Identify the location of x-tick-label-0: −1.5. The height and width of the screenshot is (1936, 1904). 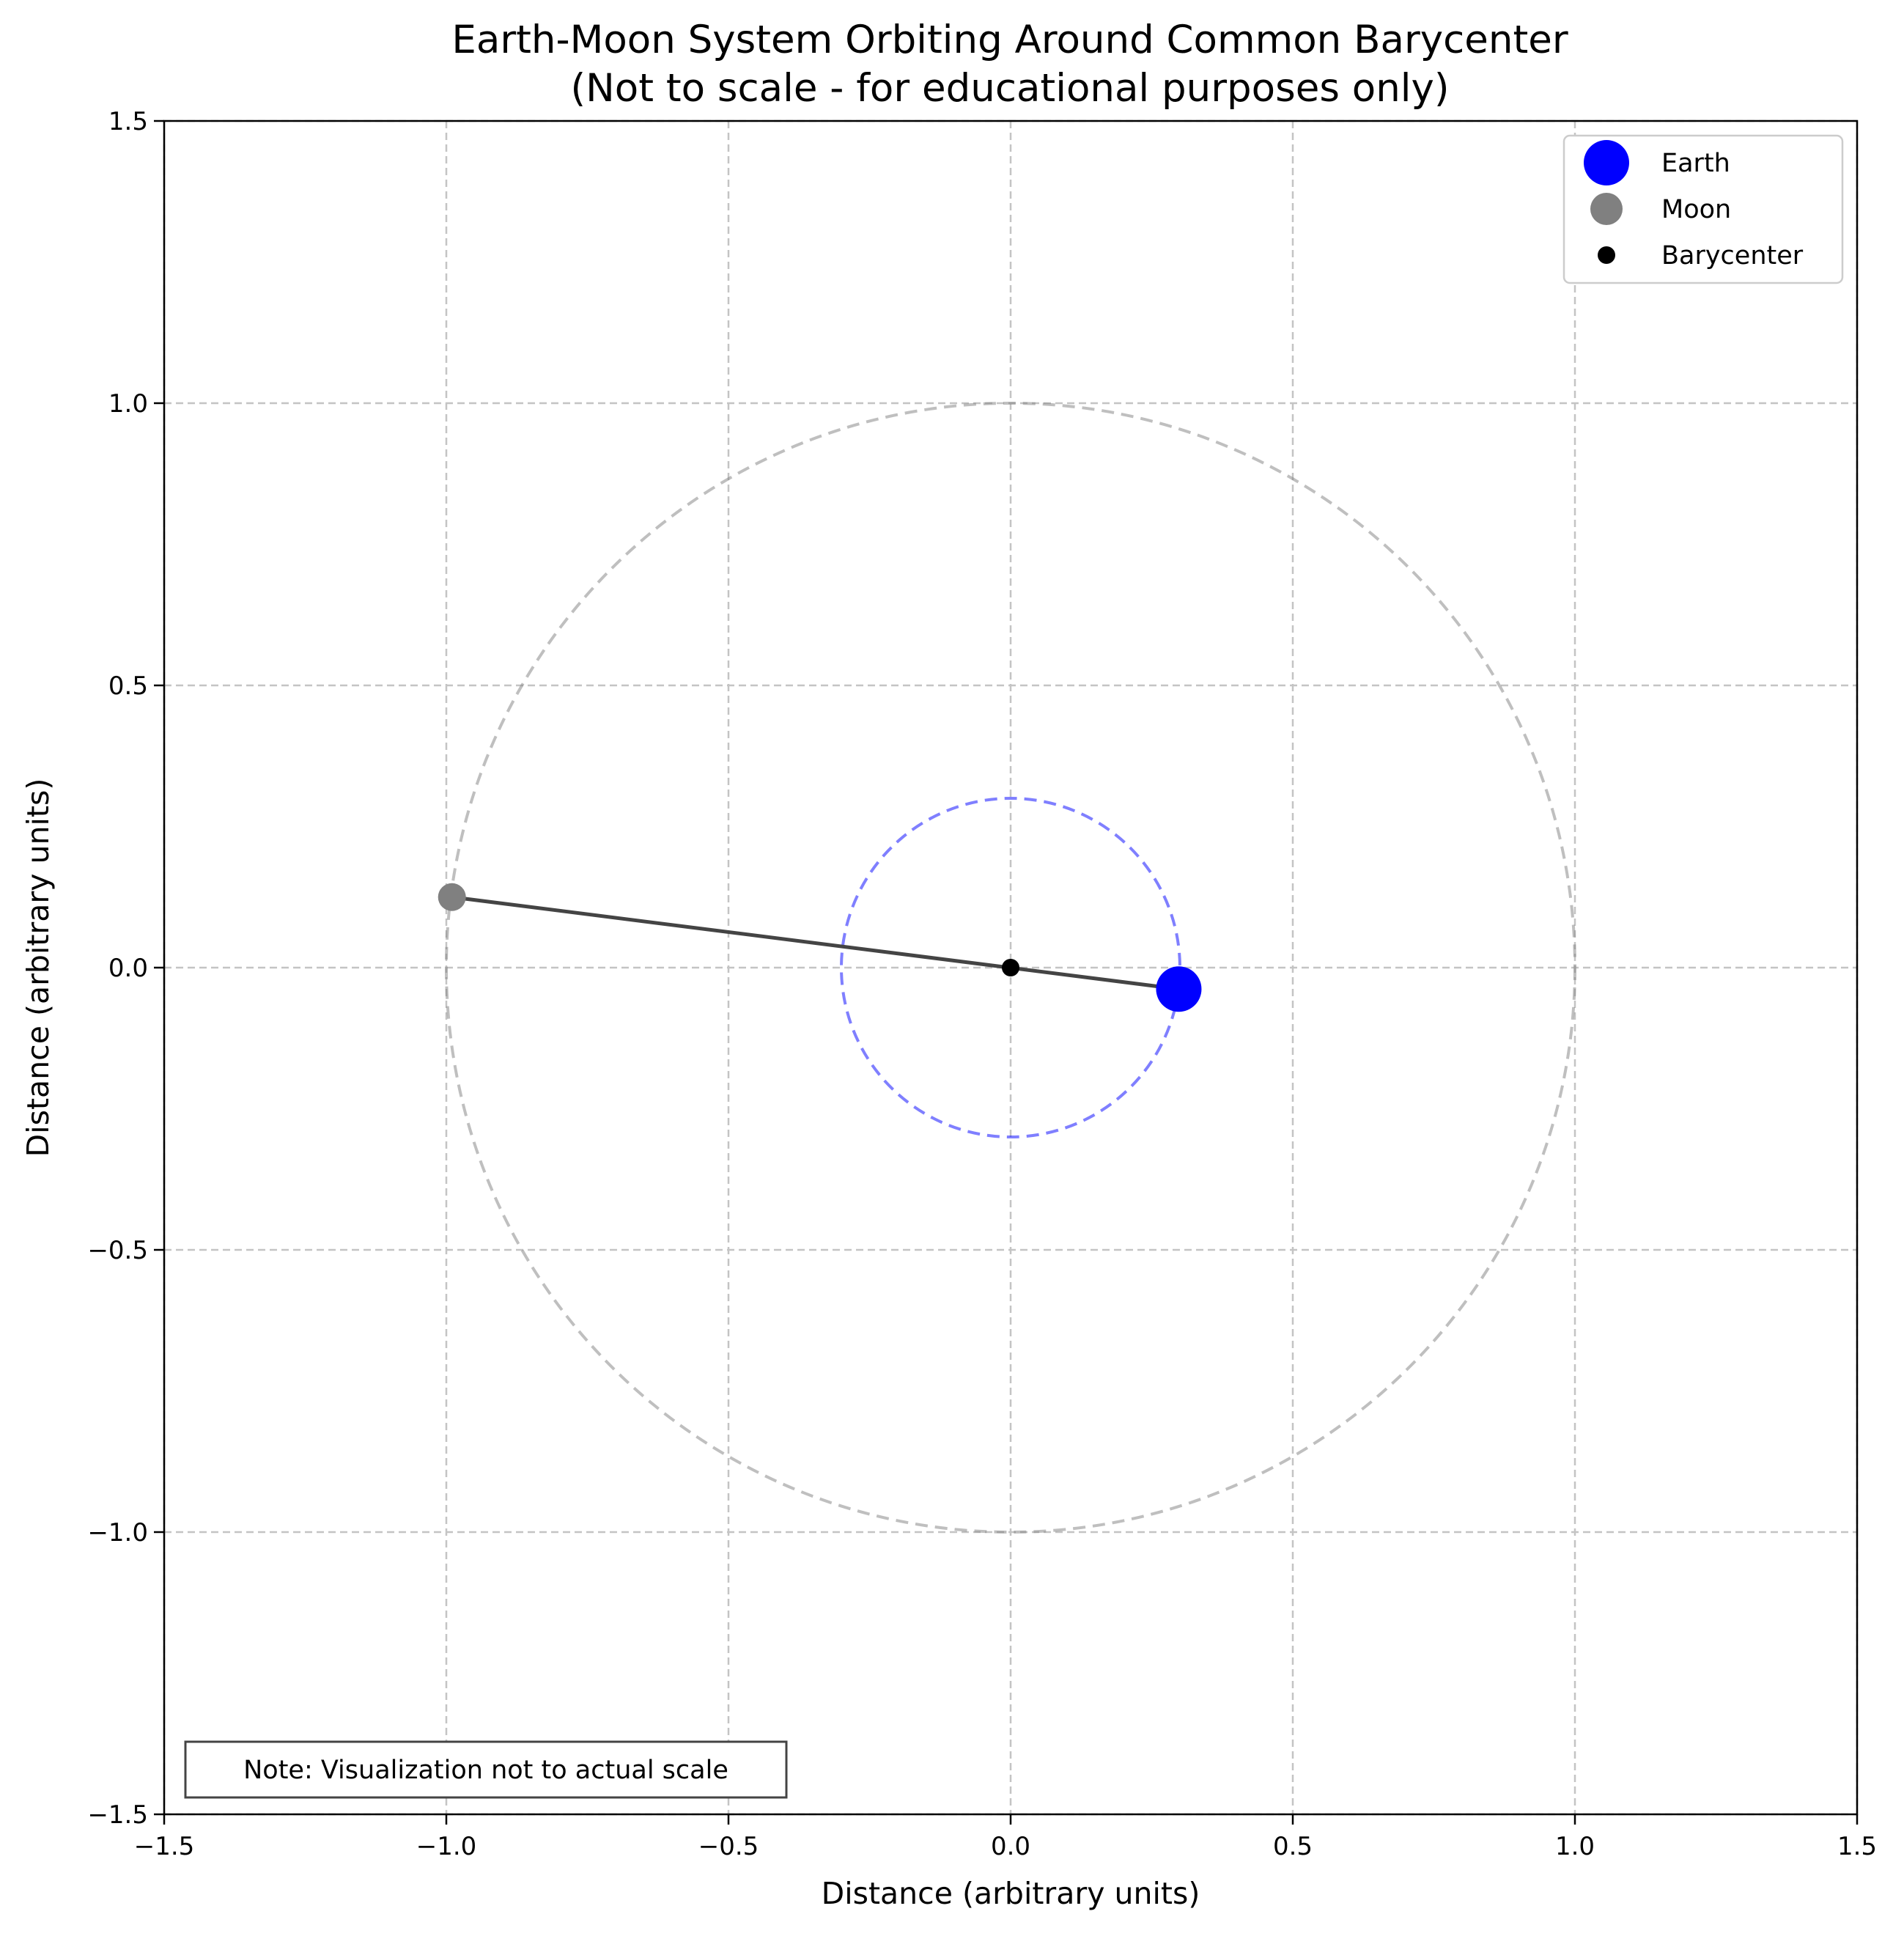
(164, 1846).